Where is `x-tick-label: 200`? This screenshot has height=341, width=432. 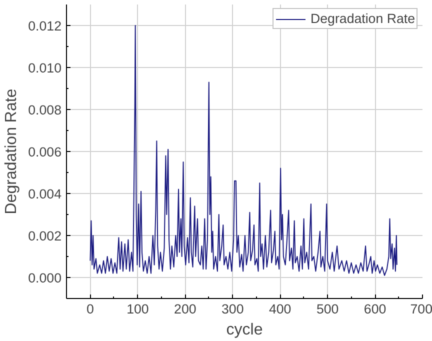 x-tick-label: 200 is located at coordinates (185, 309).